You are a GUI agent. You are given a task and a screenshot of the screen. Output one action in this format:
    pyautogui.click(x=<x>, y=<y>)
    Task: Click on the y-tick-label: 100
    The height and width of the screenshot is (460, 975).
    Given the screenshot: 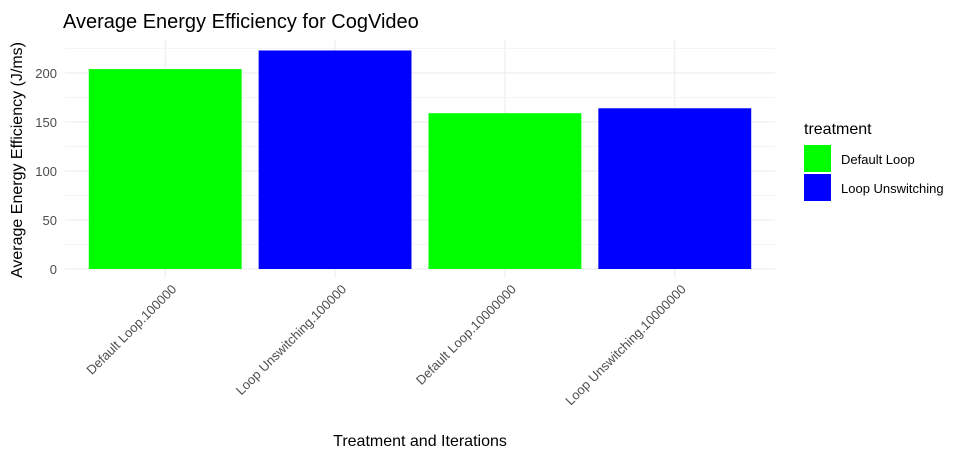 What is the action you would take?
    pyautogui.click(x=46, y=171)
    